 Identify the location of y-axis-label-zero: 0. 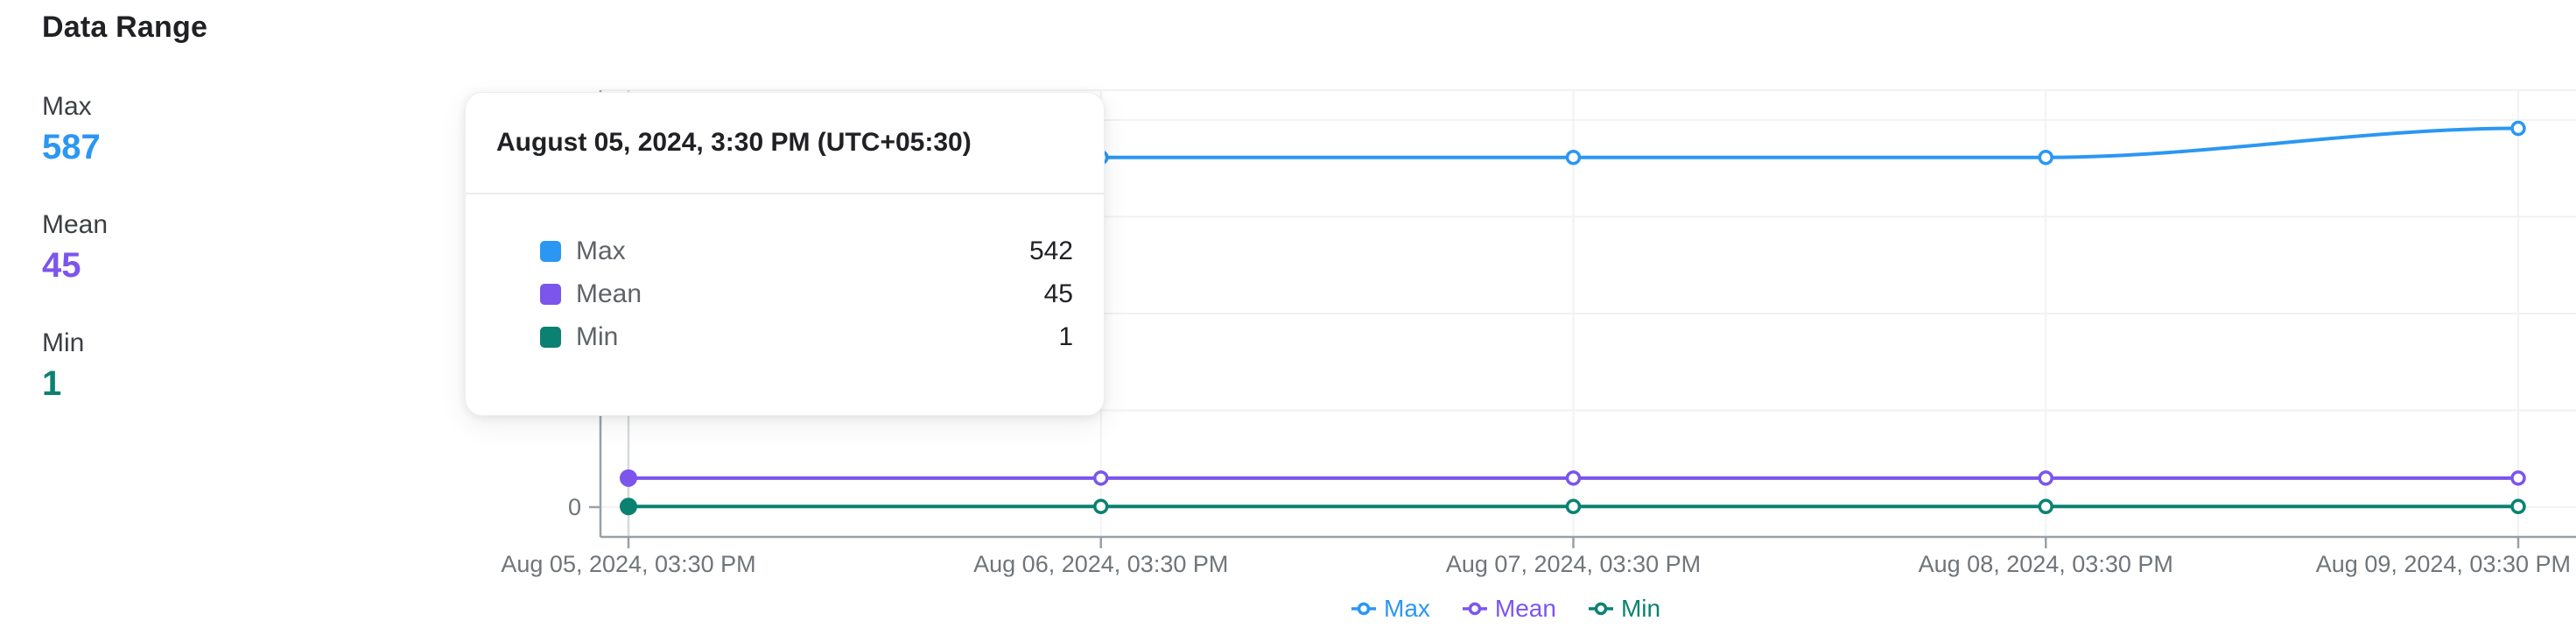
(574, 507).